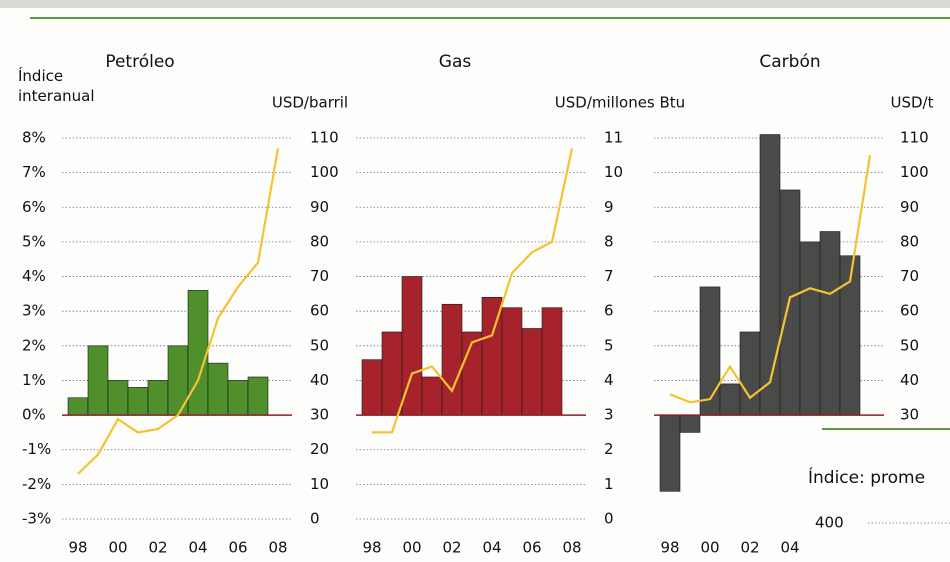  Describe the element at coordinates (34, 138) in the screenshot. I see `y-tick-label: 8%` at that location.